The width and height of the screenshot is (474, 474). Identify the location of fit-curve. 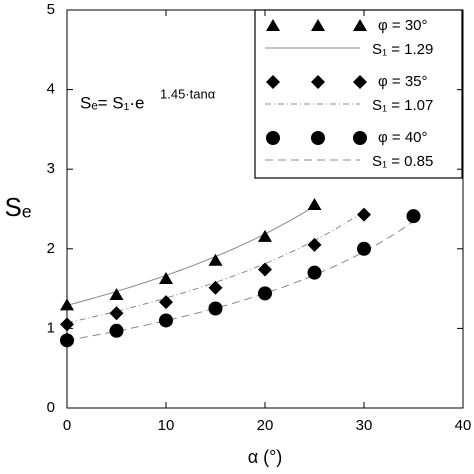
(190, 255).